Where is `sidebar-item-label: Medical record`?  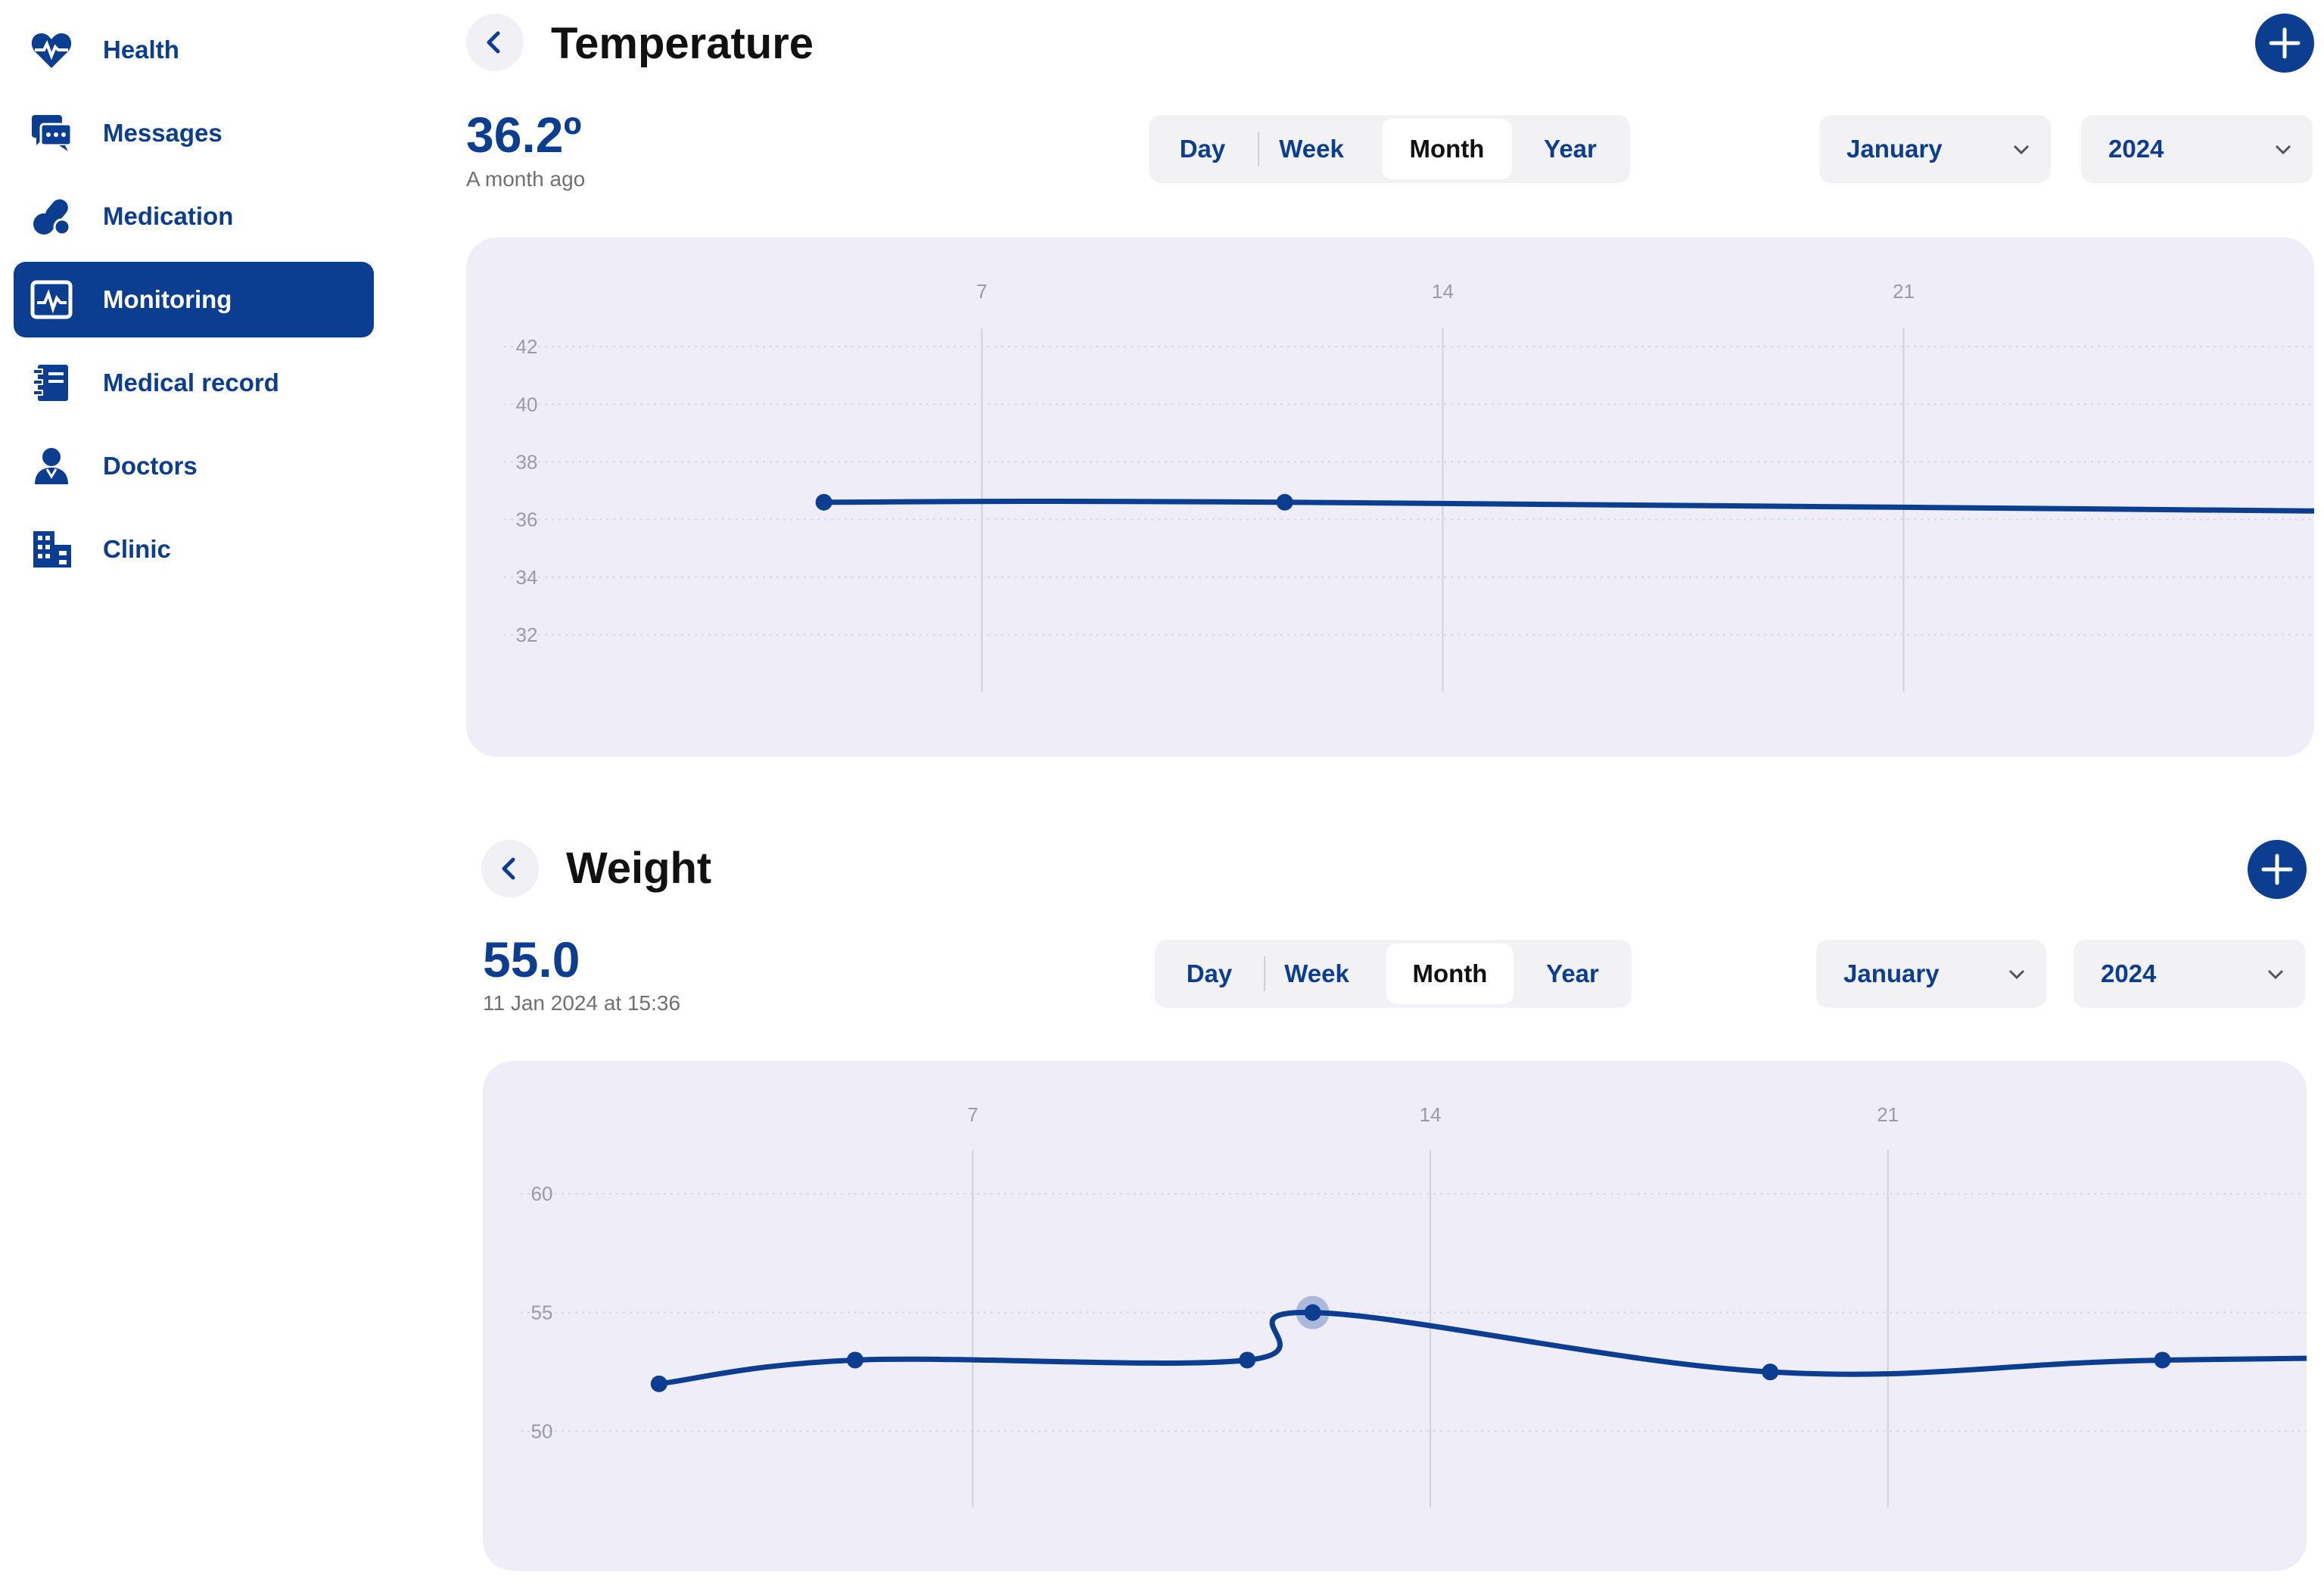
sidebar-item-label: Medical record is located at coordinates (191, 382).